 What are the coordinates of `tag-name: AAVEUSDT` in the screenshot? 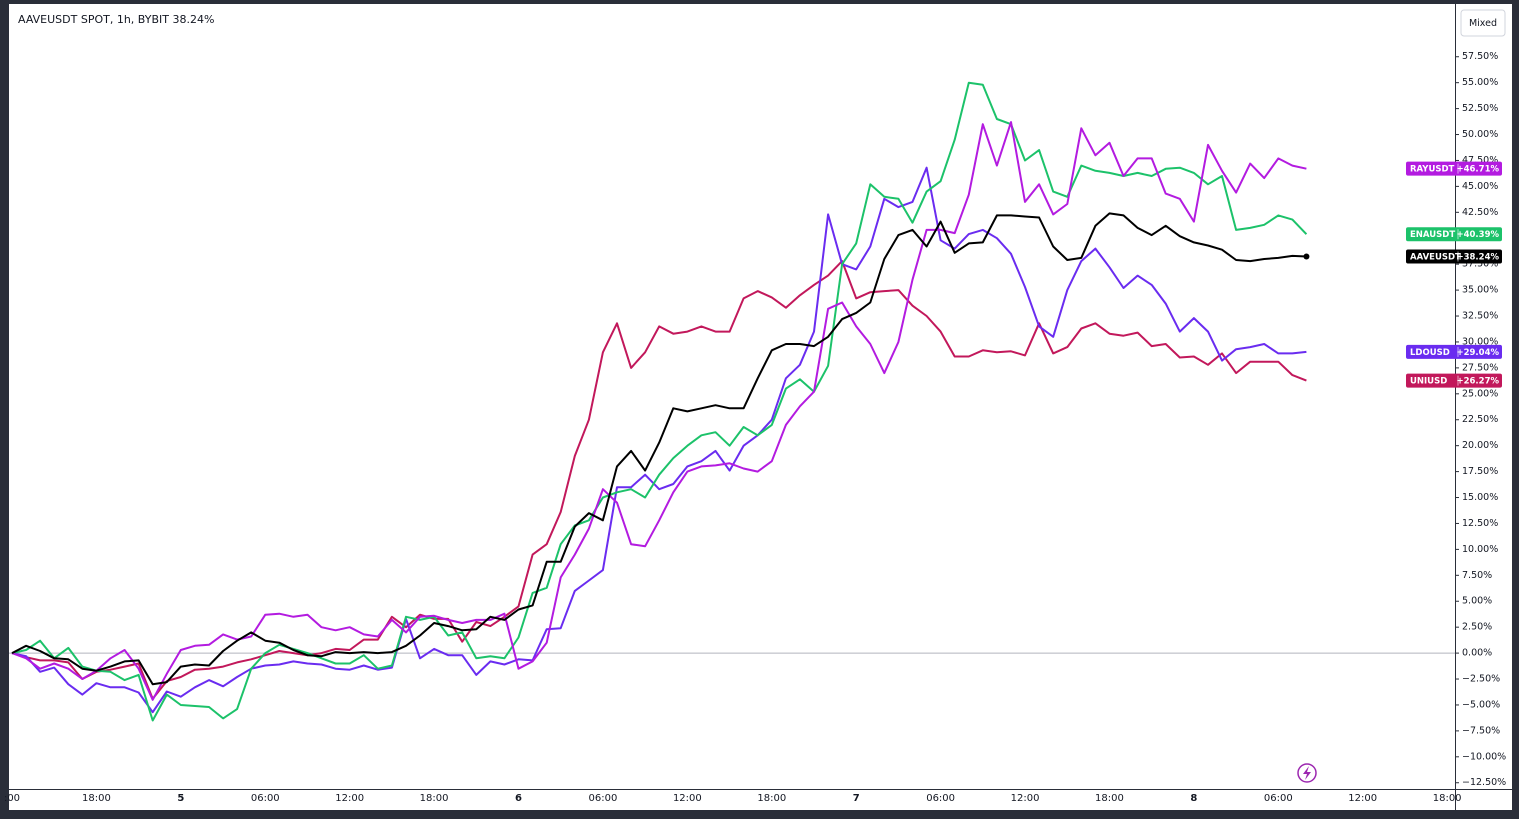 It's located at (1435, 257).